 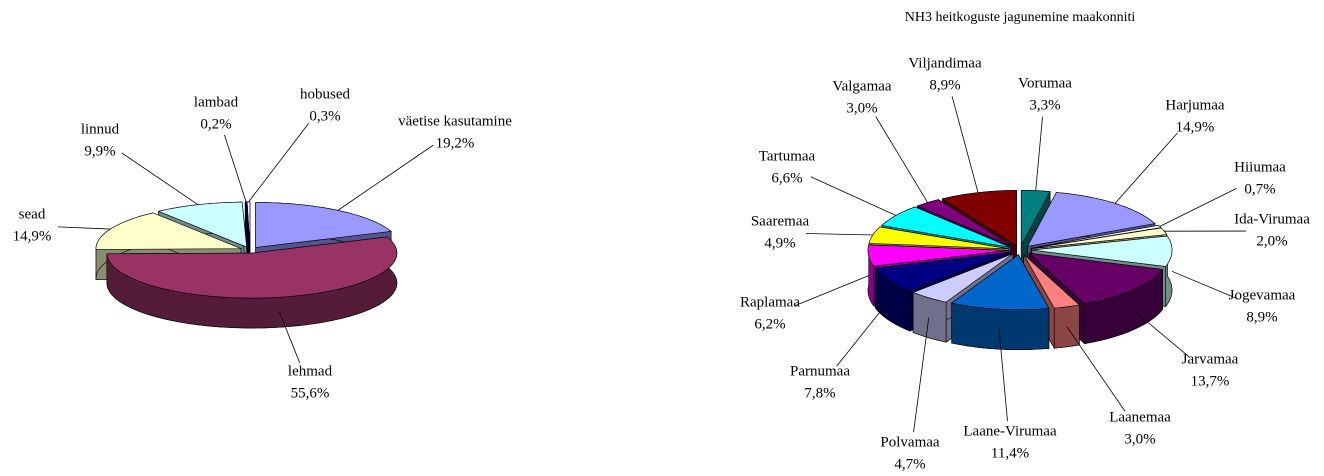 I want to click on slice-label: Laanemaa, so click(x=1140, y=417).